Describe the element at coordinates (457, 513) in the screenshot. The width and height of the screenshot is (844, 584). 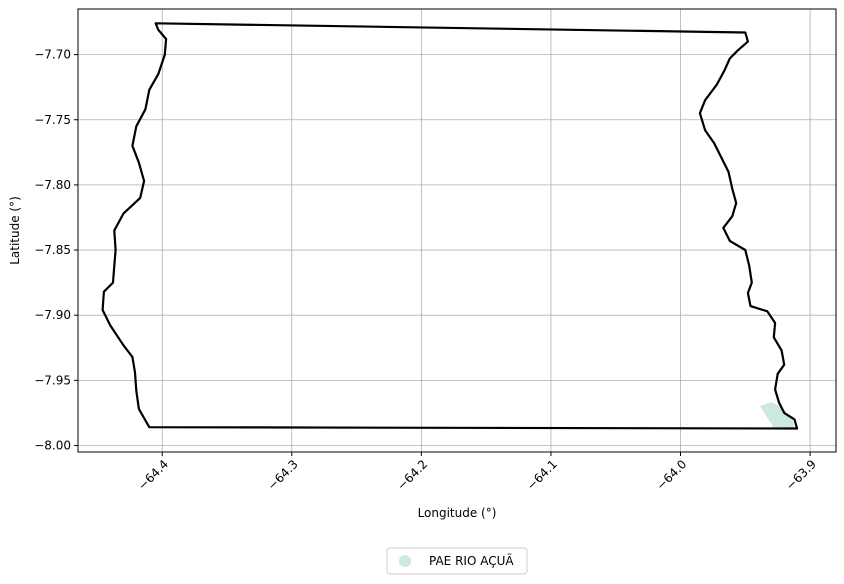
I see `x-axis-label: Longitude (°)` at that location.